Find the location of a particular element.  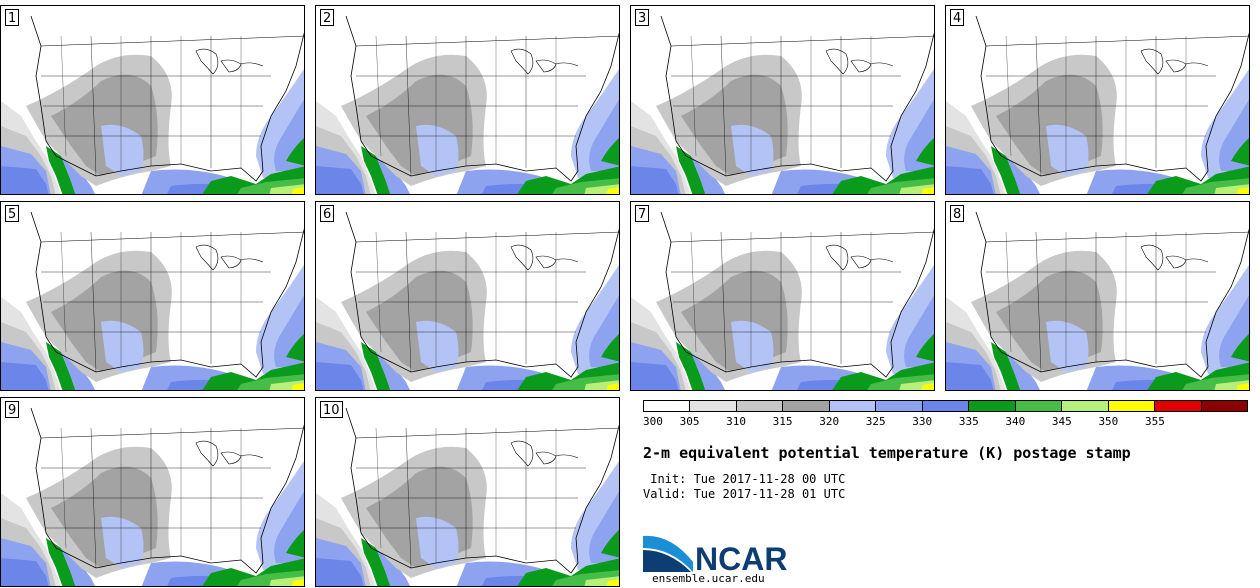

member-panel-4: 4 is located at coordinates (1097, 100).